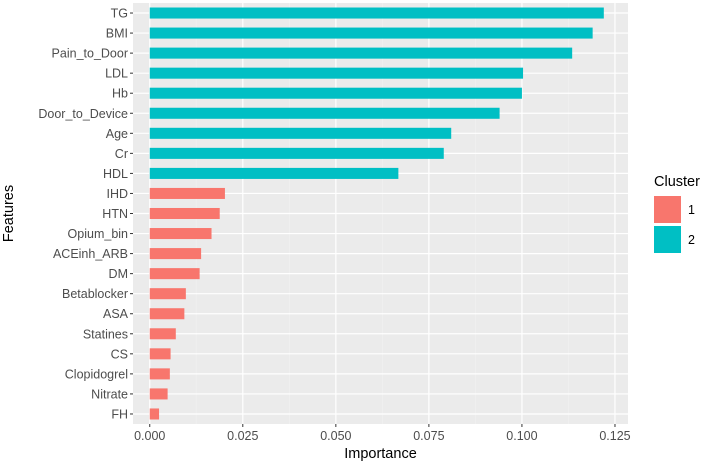  I want to click on y-tick-label: BMI, so click(117, 34).